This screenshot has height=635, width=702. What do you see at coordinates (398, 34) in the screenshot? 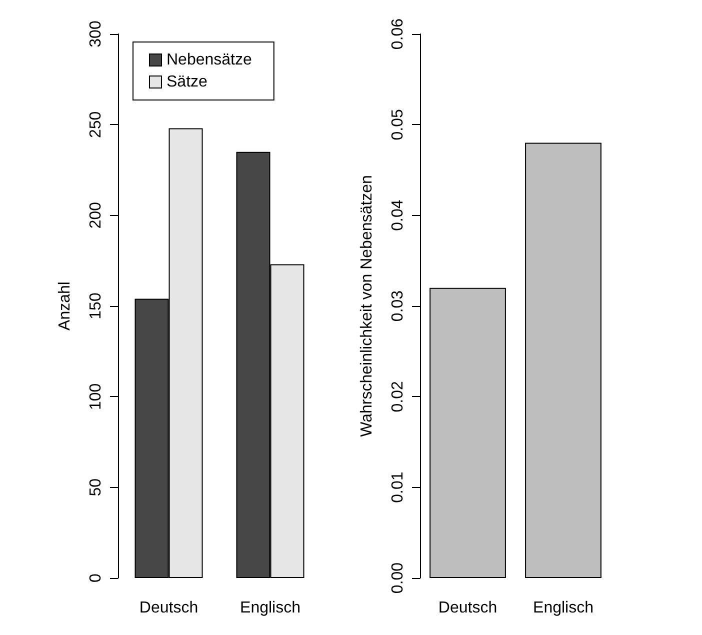
I see `y-tick-label: 0.06` at bounding box center [398, 34].